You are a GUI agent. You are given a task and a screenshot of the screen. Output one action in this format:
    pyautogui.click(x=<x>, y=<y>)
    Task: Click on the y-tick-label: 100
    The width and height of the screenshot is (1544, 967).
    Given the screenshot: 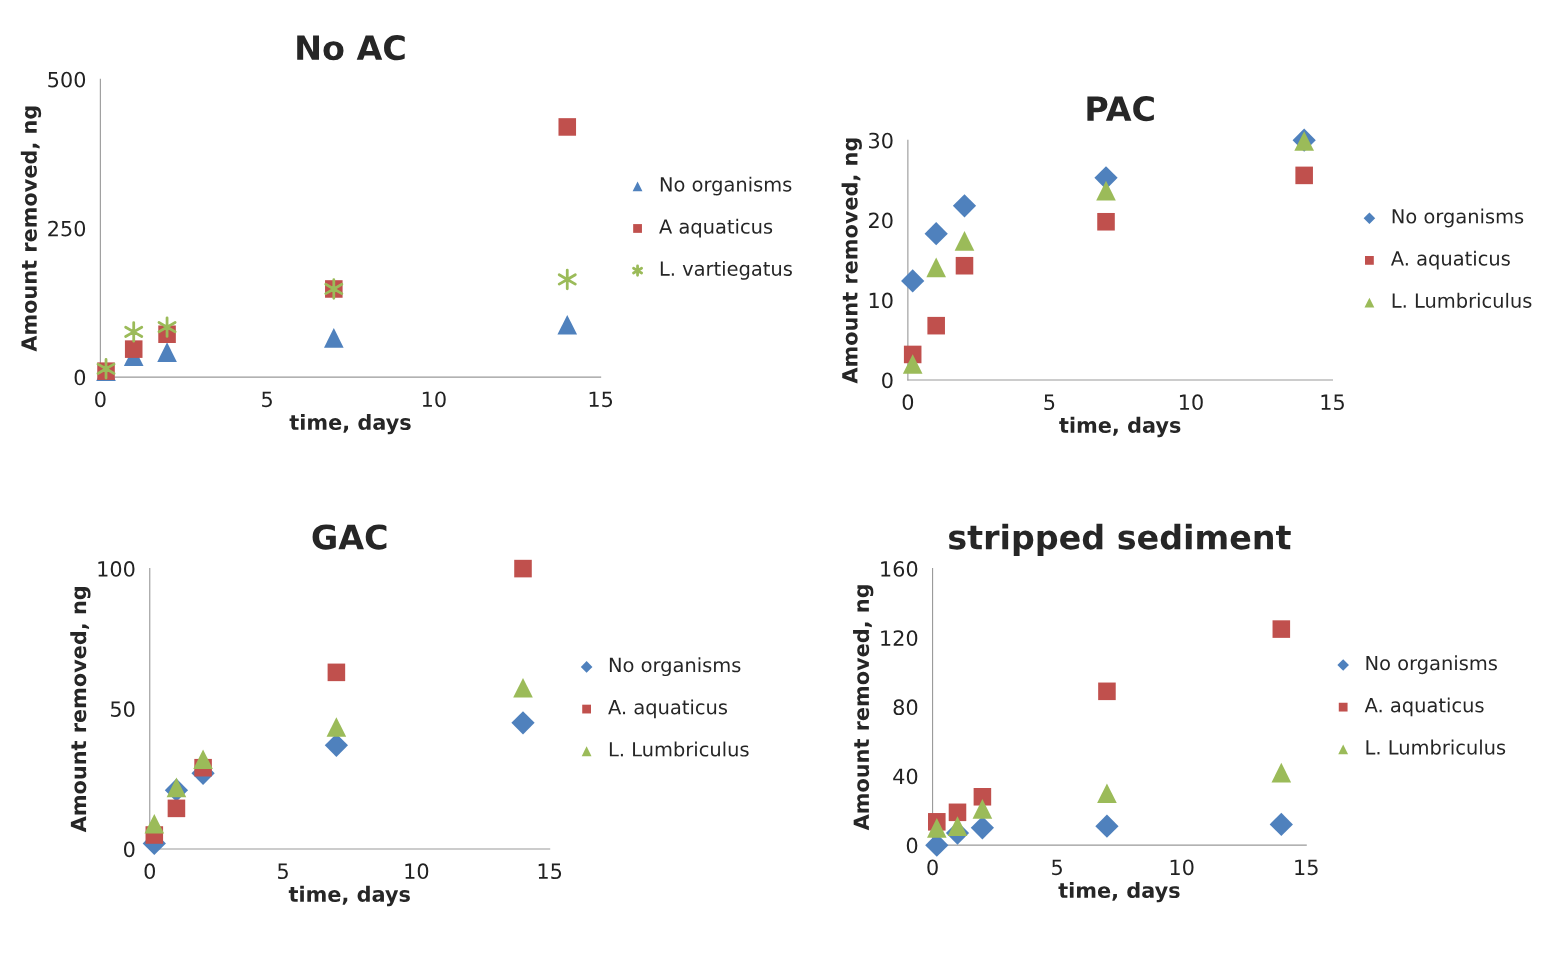 What is the action you would take?
    pyautogui.click(x=116, y=569)
    